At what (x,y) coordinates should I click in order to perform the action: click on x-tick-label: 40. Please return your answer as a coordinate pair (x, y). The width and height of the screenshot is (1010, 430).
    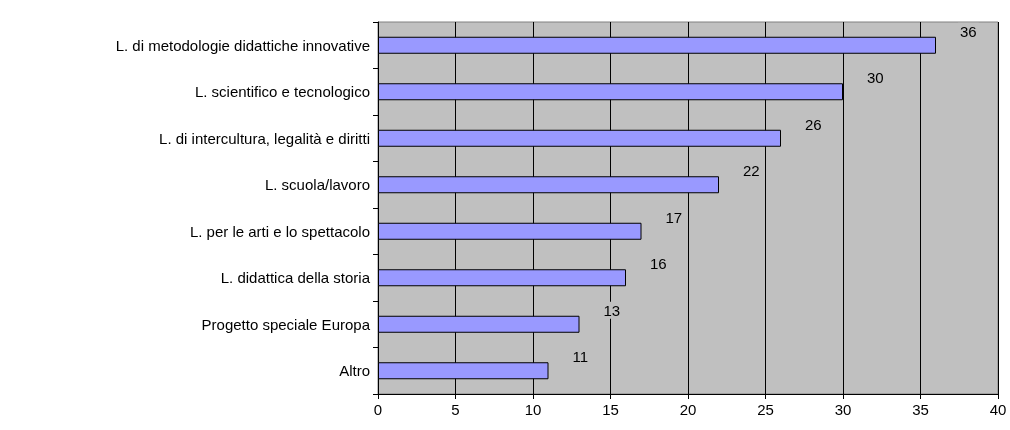
    Looking at the image, I should click on (998, 409).